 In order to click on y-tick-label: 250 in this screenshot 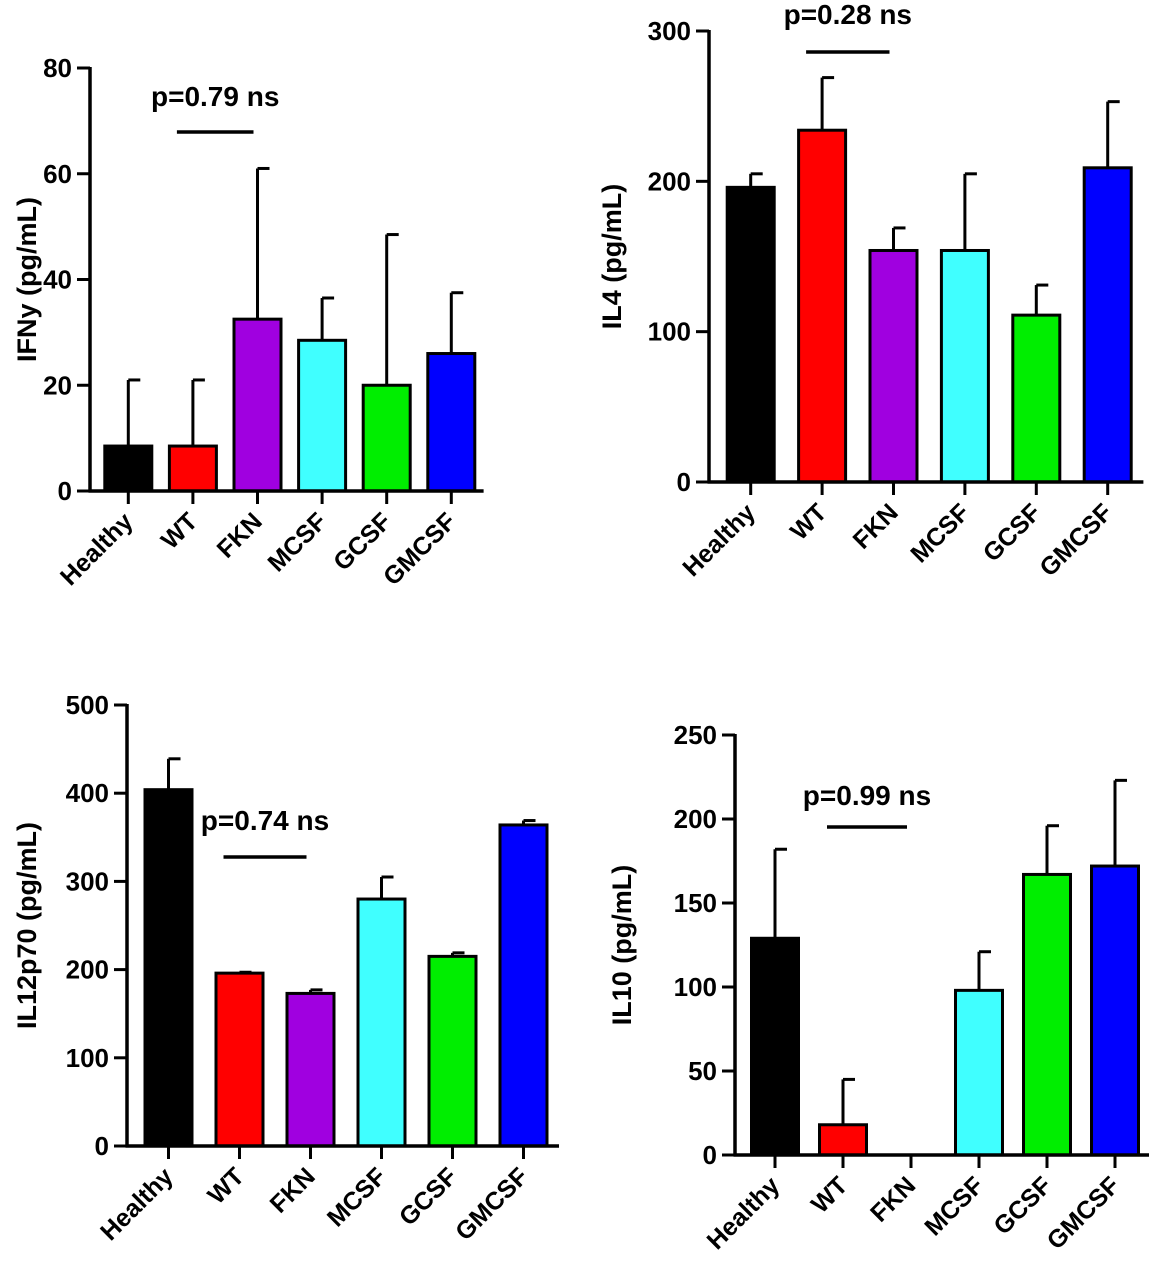, I will do `click(695, 735)`.